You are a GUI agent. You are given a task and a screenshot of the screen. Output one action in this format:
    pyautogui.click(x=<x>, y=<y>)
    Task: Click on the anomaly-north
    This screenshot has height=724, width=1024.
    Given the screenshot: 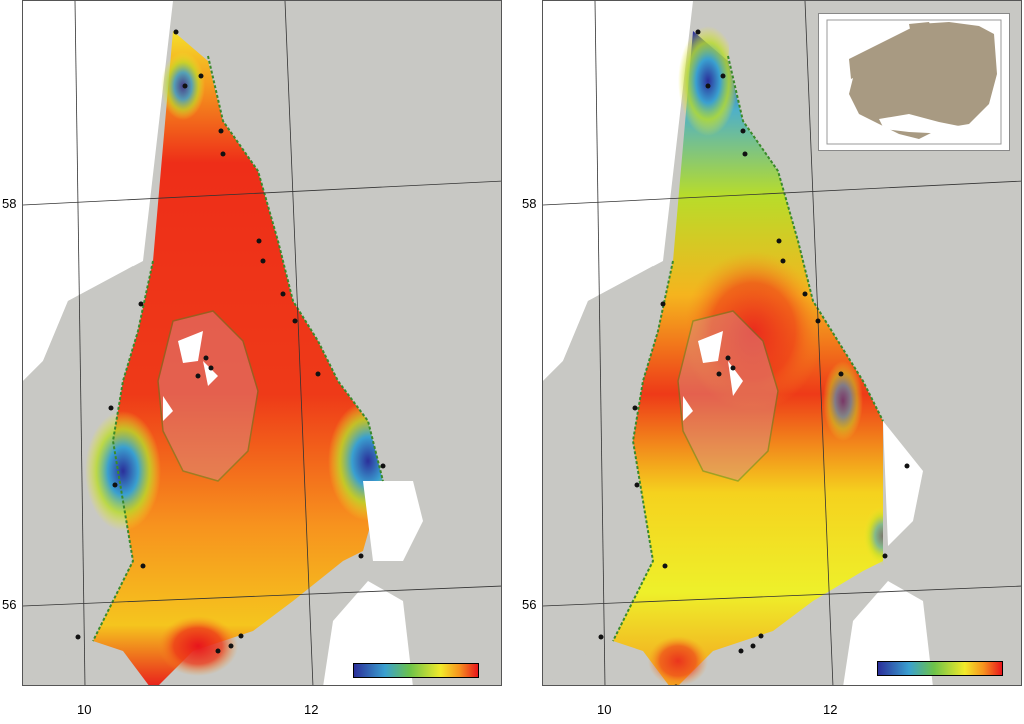 What is the action you would take?
    pyautogui.click(x=708, y=81)
    